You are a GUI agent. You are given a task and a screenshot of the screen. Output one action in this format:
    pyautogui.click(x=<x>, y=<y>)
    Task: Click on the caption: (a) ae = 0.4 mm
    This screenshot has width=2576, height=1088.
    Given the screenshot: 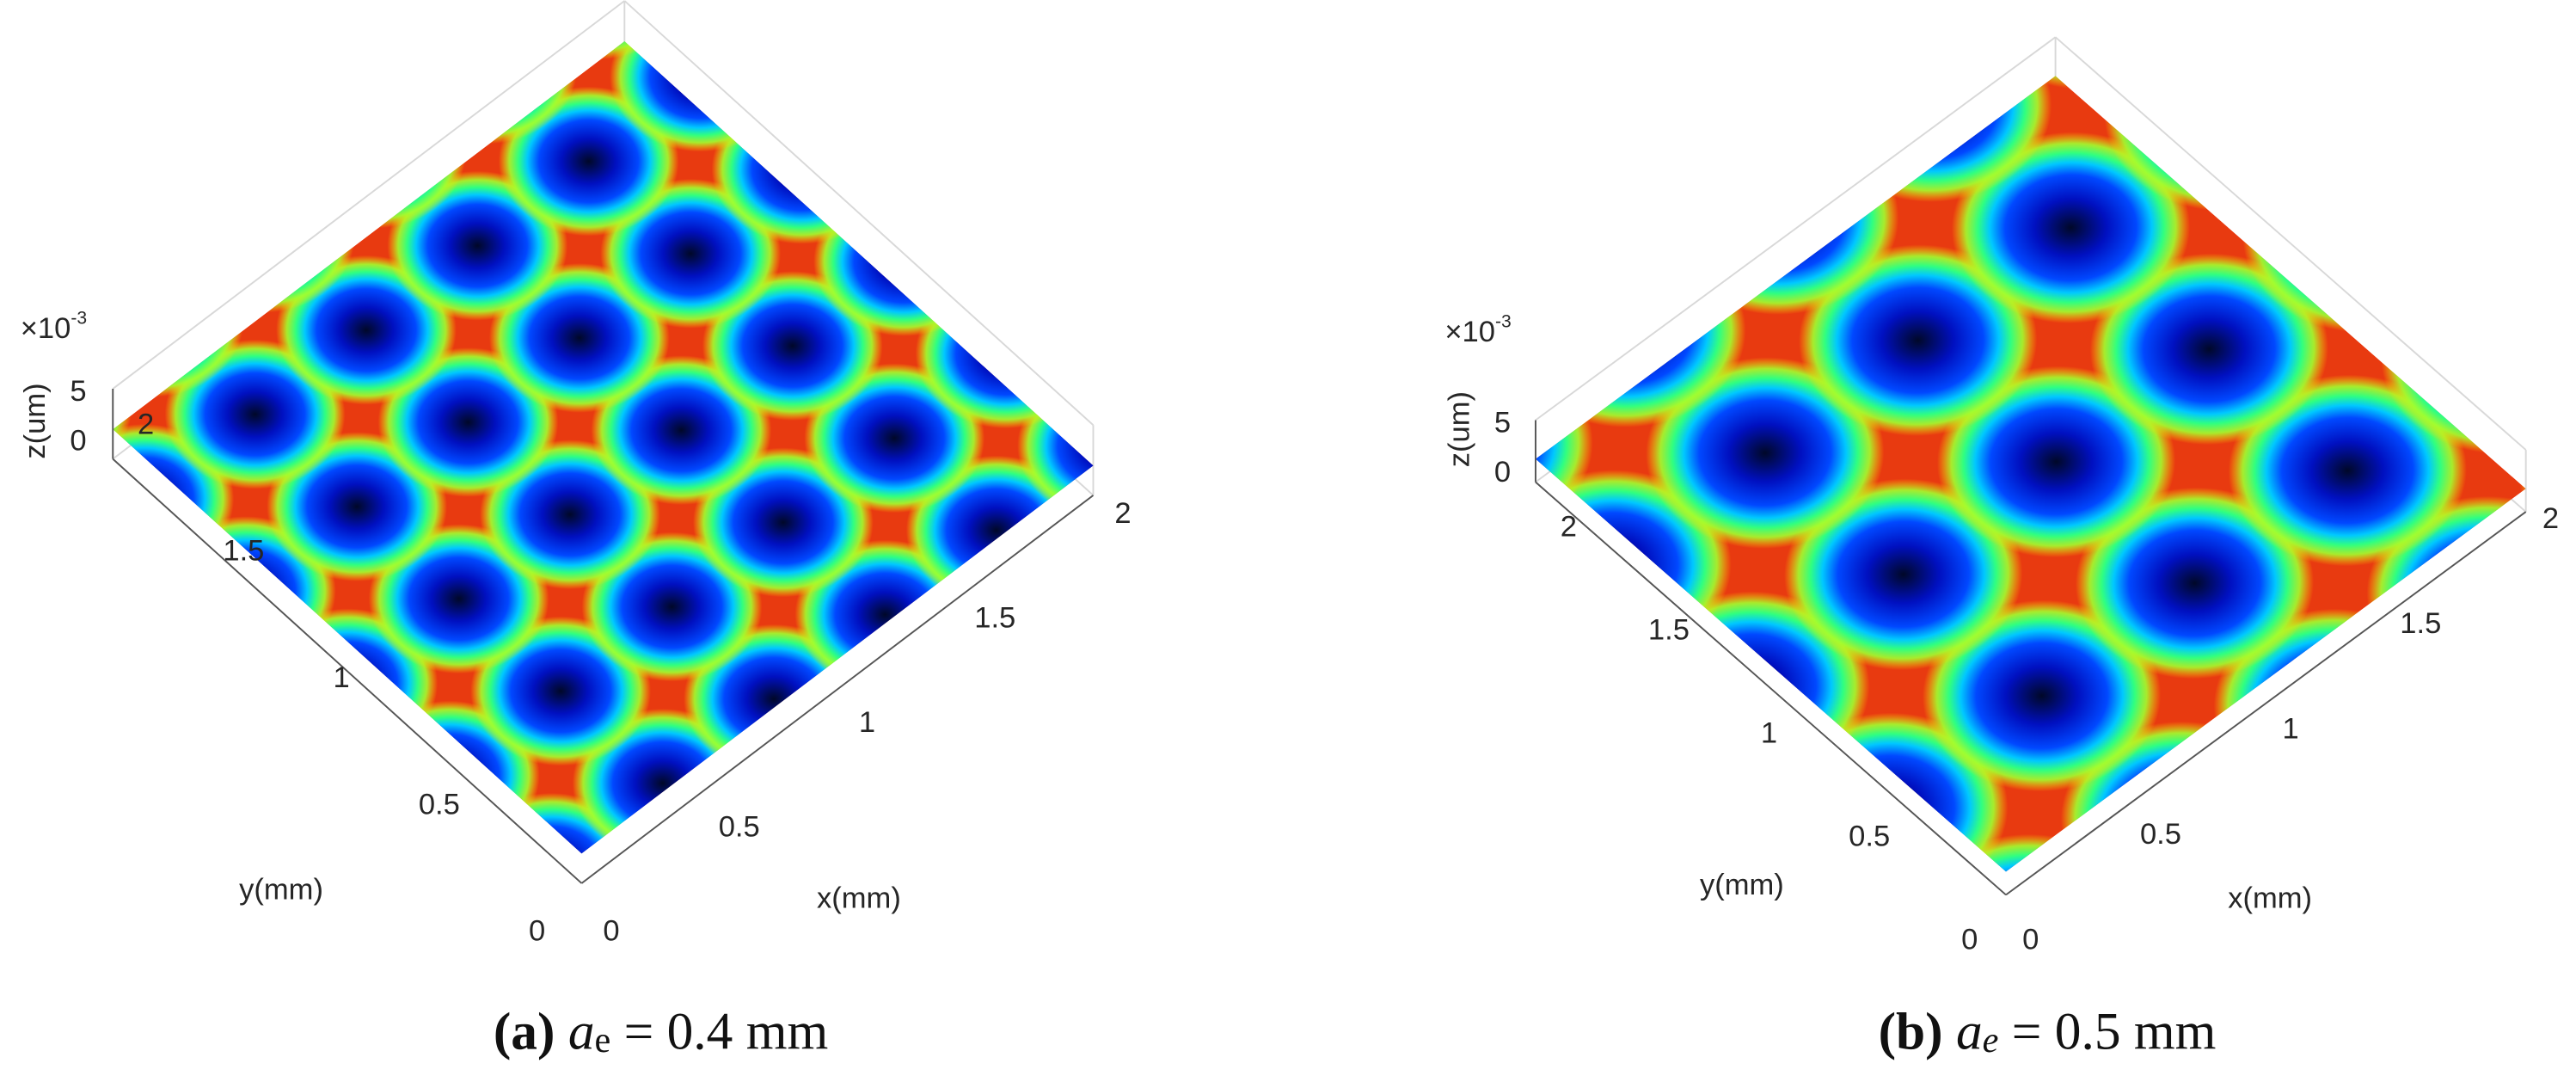 What is the action you would take?
    pyautogui.click(x=661, y=1032)
    